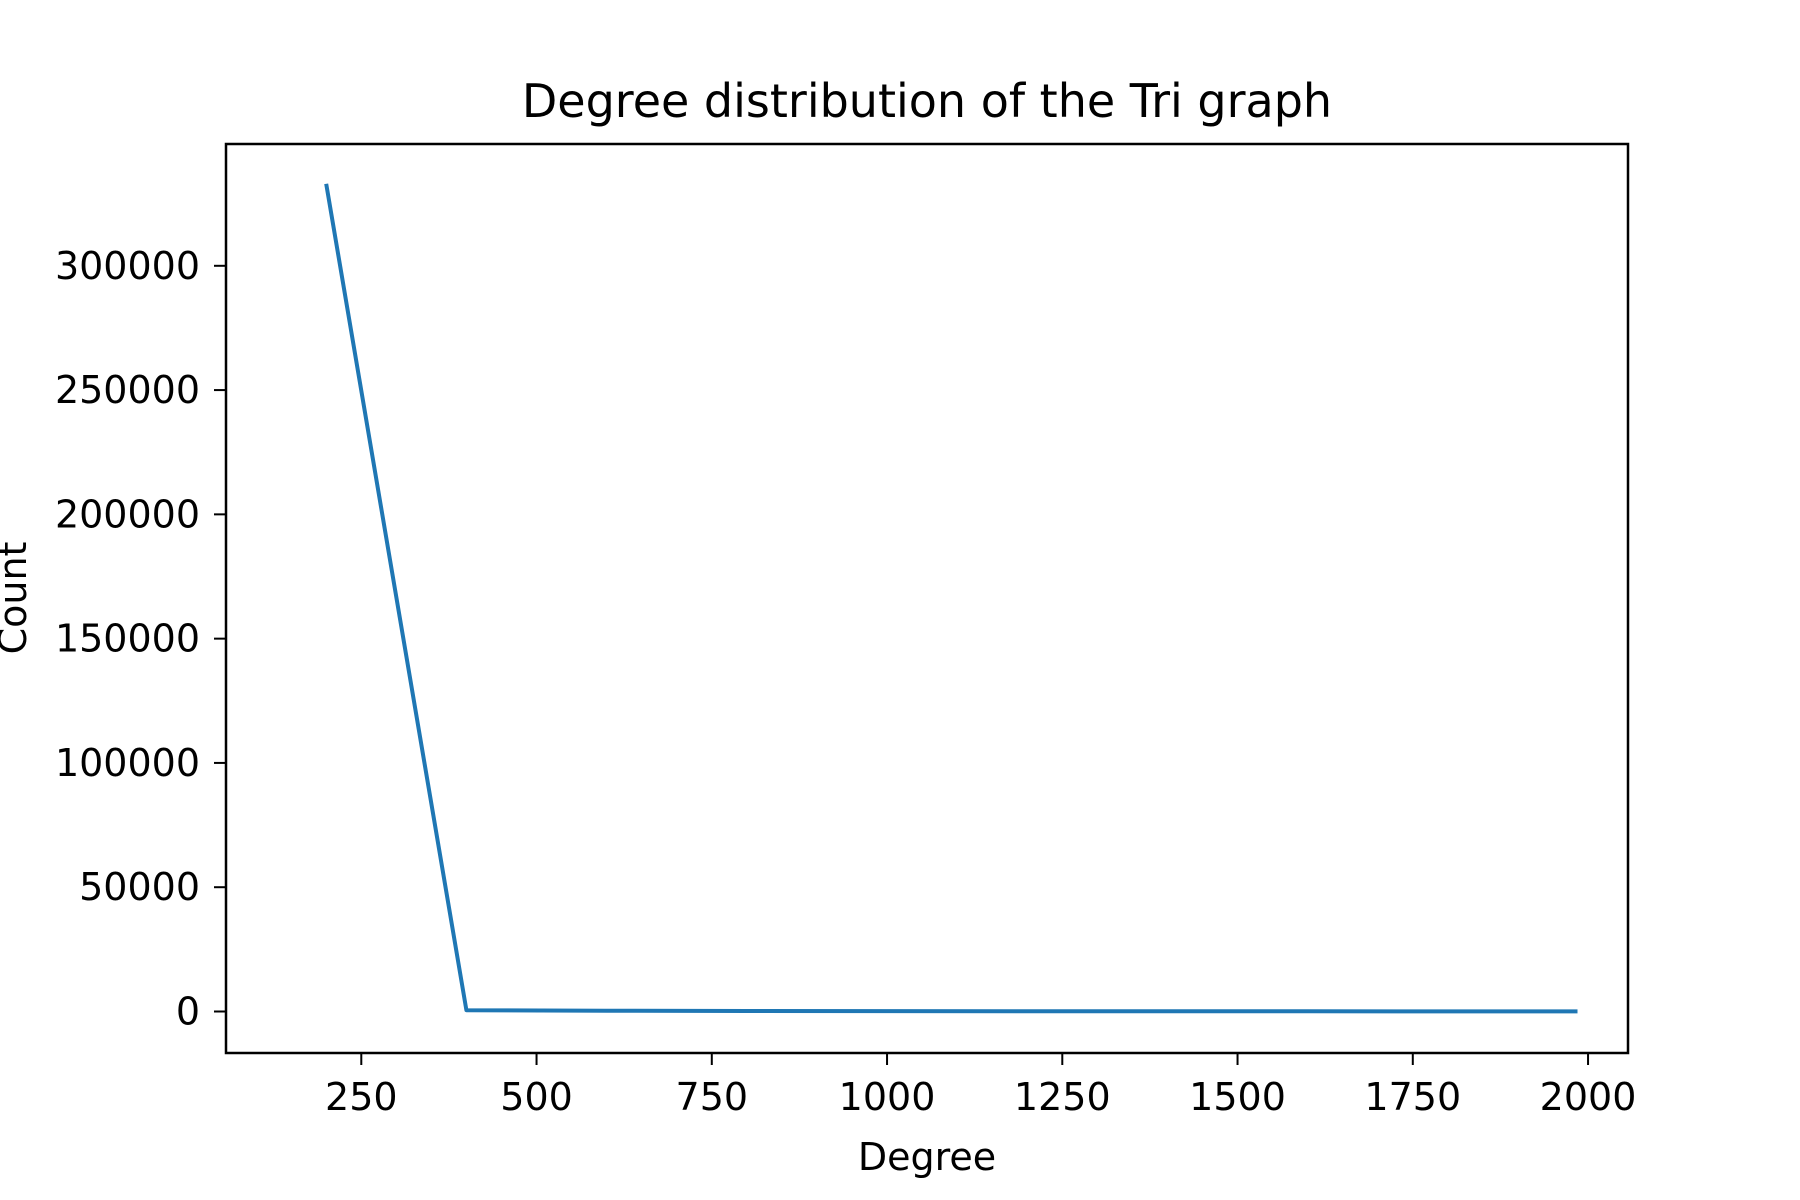 This screenshot has height=1200, width=1800. Describe the element at coordinates (127, 266) in the screenshot. I see `y-tick-label: 300000` at that location.